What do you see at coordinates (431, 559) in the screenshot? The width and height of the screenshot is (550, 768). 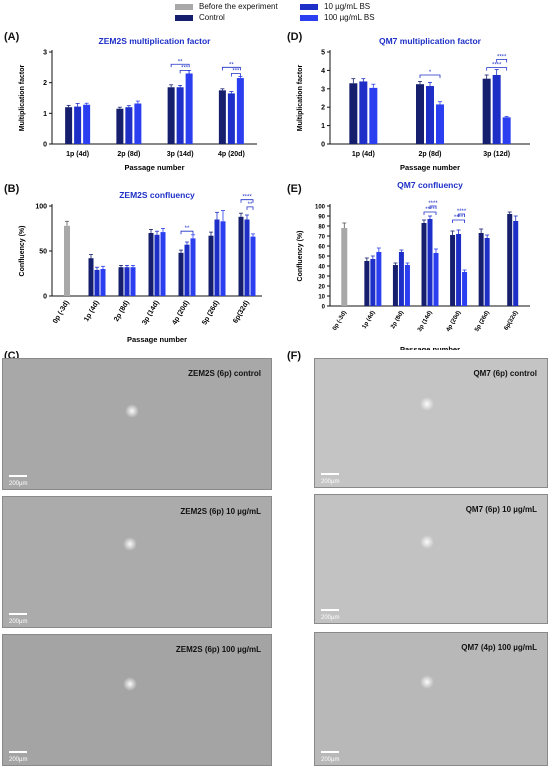 I see `micrograph-qm7-10ug: QM7 (6p) 10 µg/mL 200µm` at bounding box center [431, 559].